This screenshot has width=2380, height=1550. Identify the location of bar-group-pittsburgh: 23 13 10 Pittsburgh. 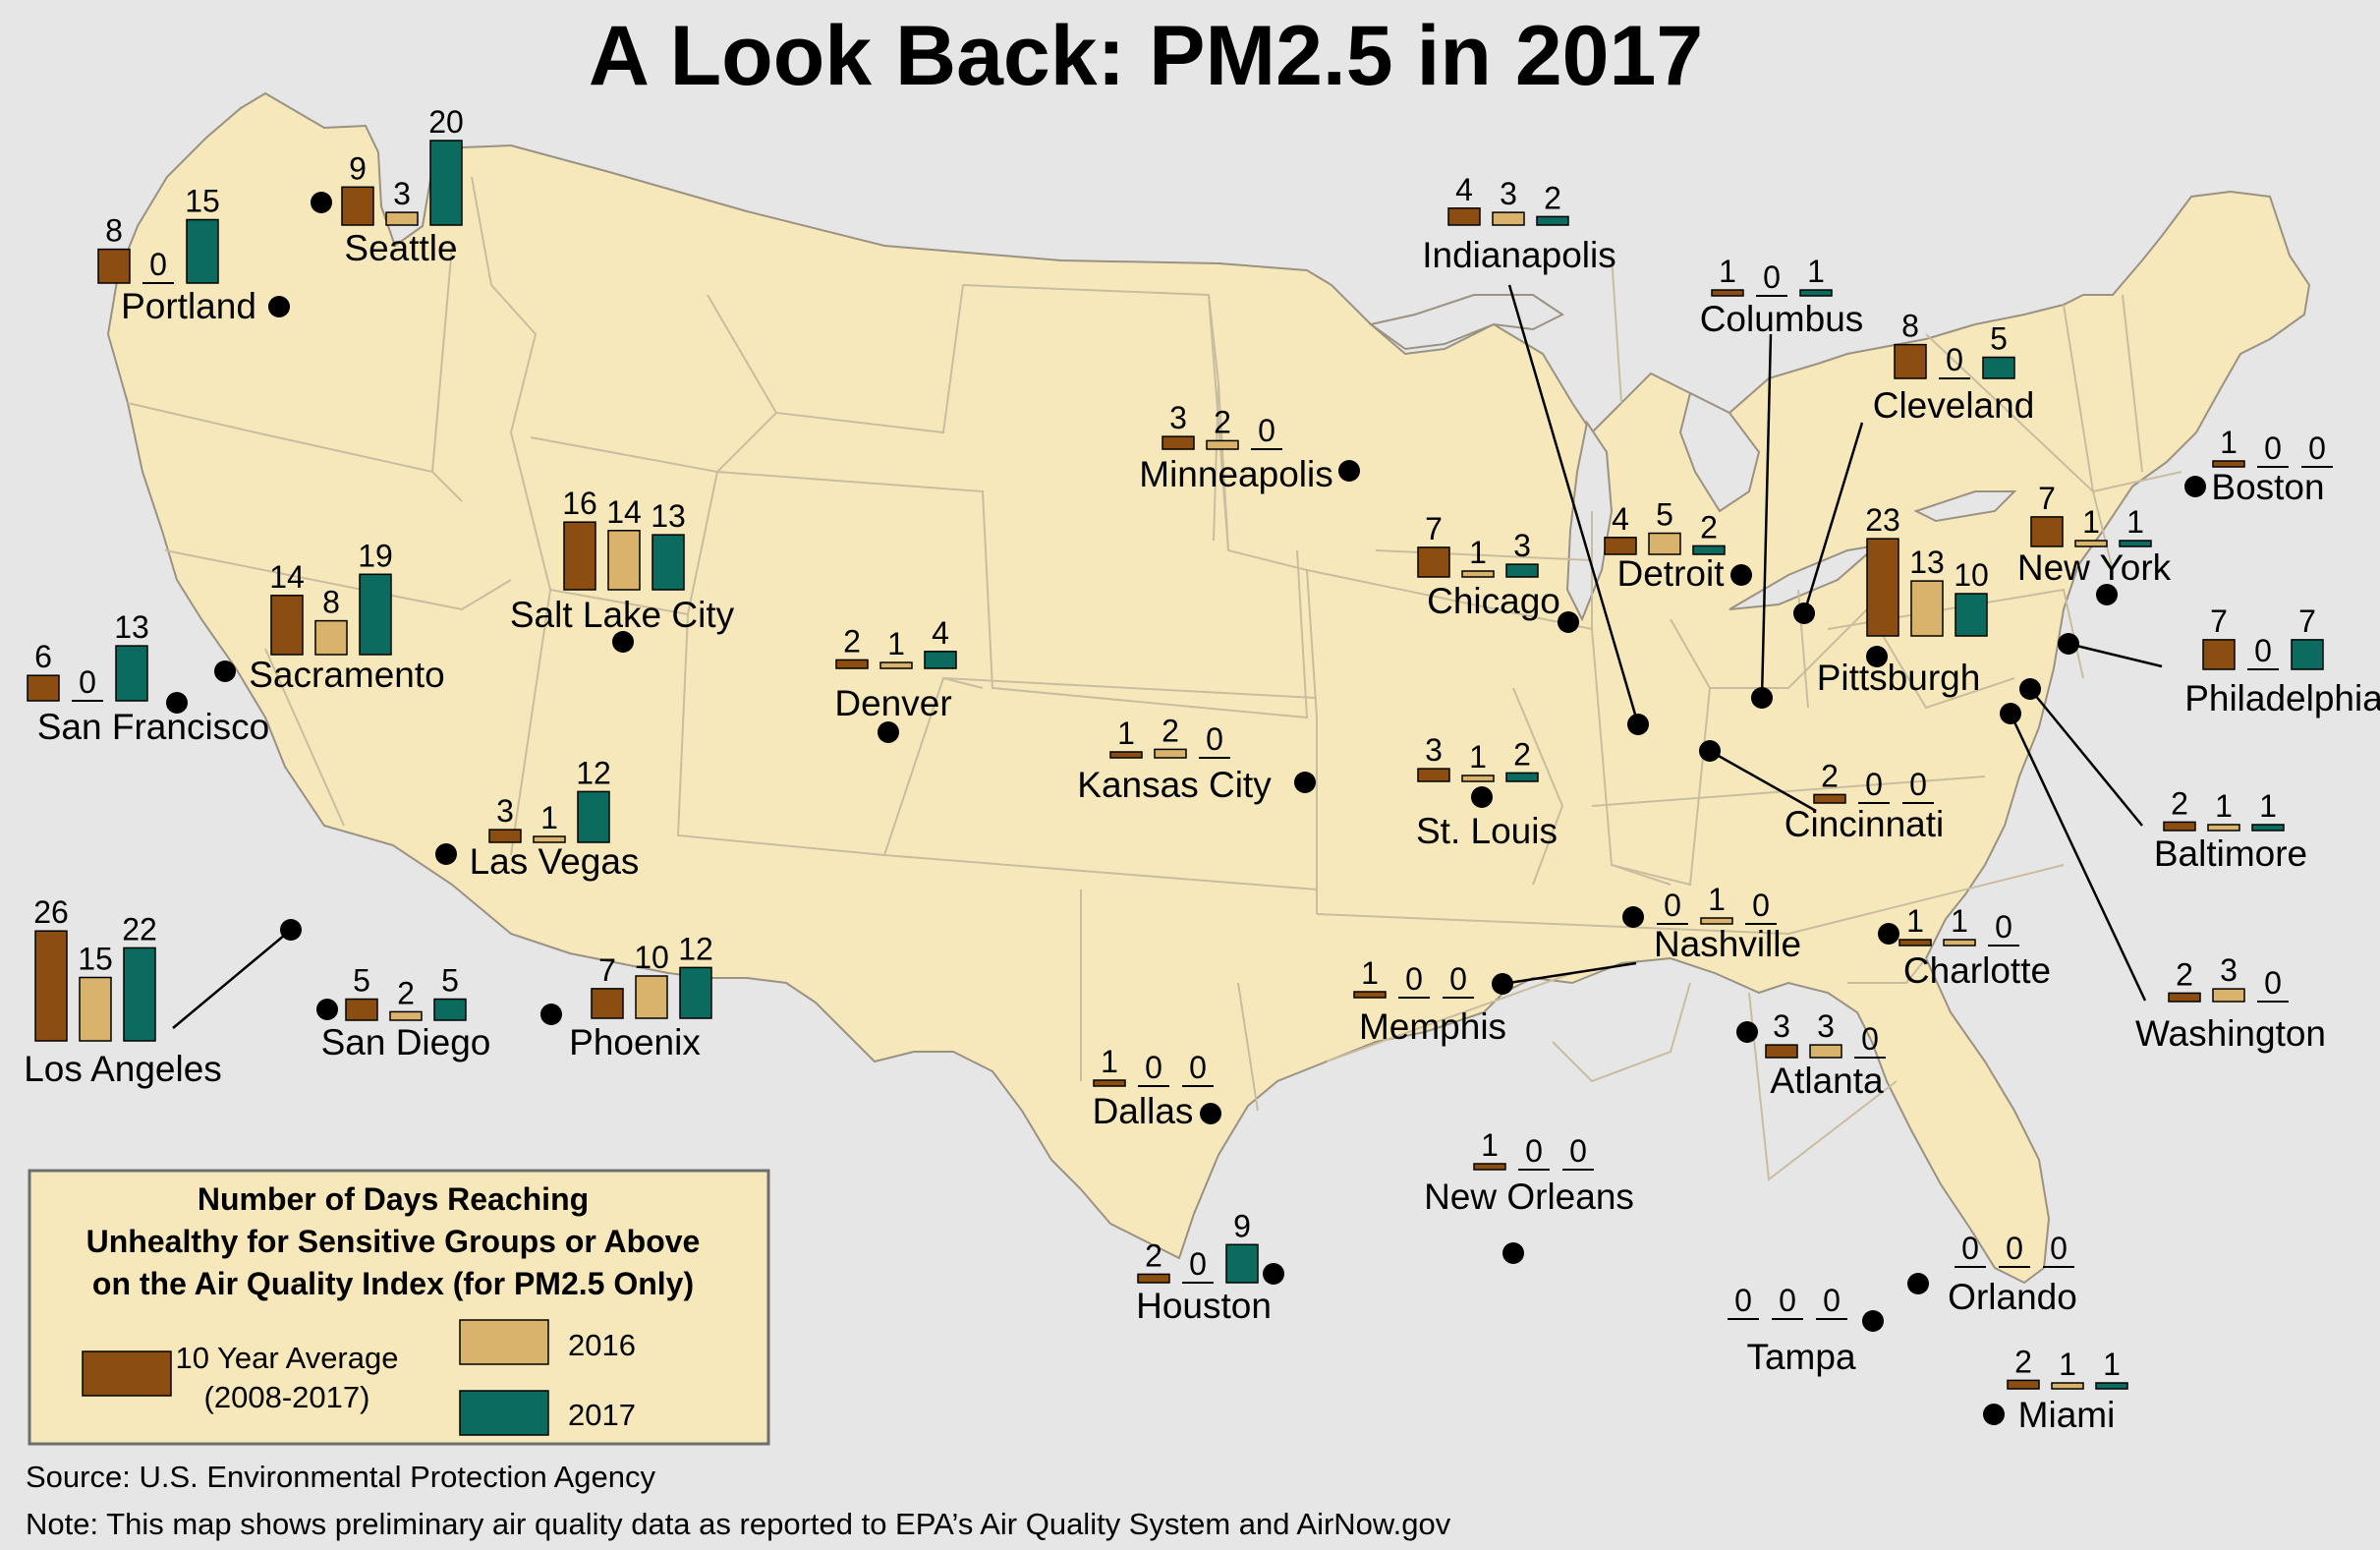
(1903, 600).